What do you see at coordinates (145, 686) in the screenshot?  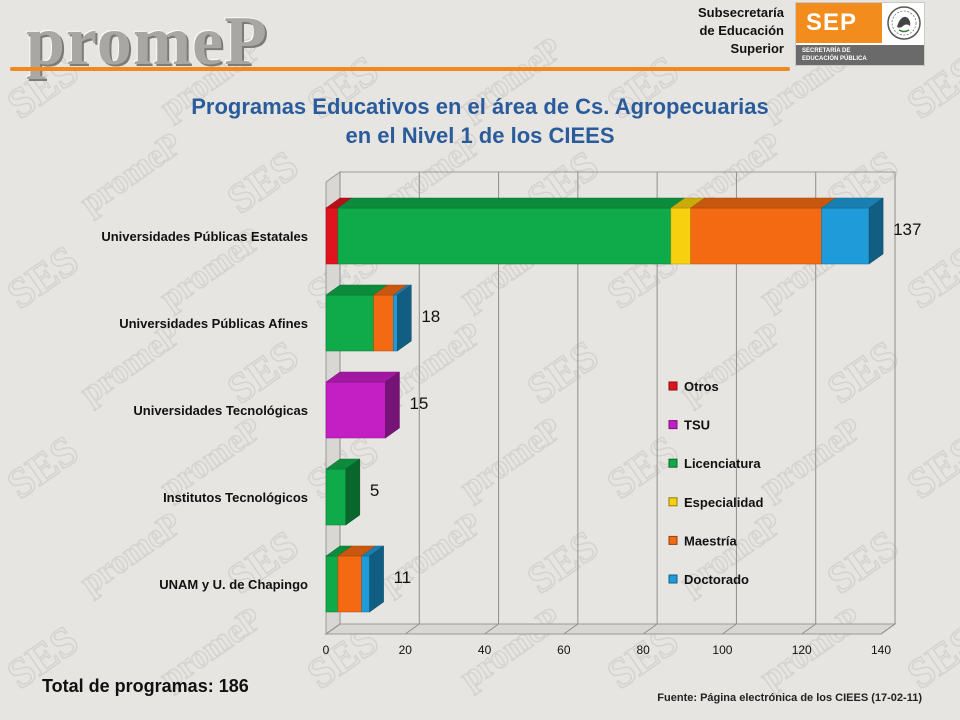 I see `total-programs-label: Total de programas: 186` at bounding box center [145, 686].